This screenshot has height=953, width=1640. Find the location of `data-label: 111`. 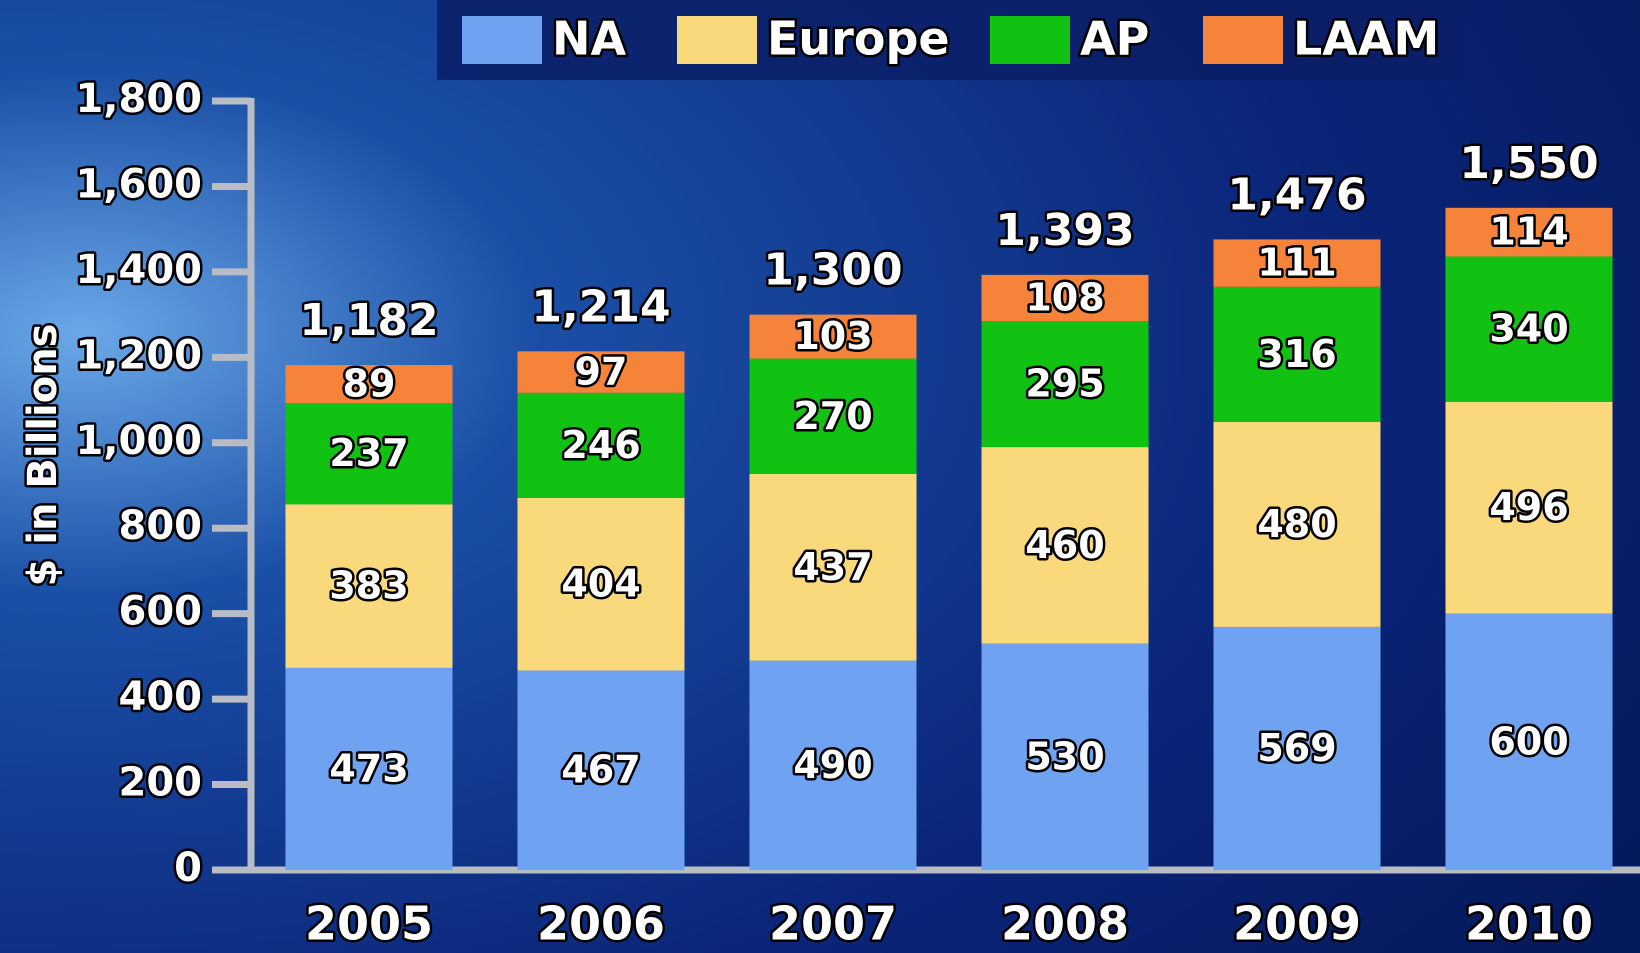

data-label: 111 is located at coordinates (1296, 263).